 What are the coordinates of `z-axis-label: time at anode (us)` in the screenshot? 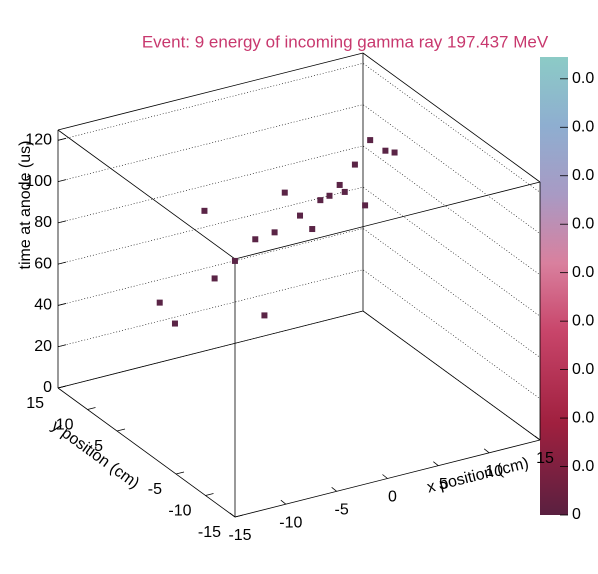 It's located at (25, 205).